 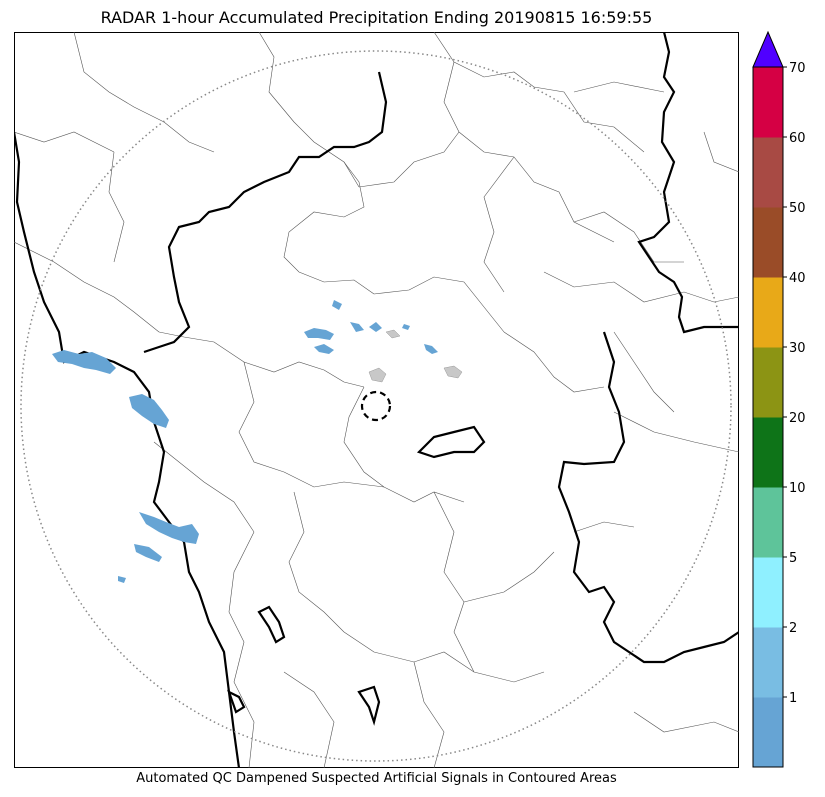 I want to click on radar-site-marker, so click(x=376, y=406).